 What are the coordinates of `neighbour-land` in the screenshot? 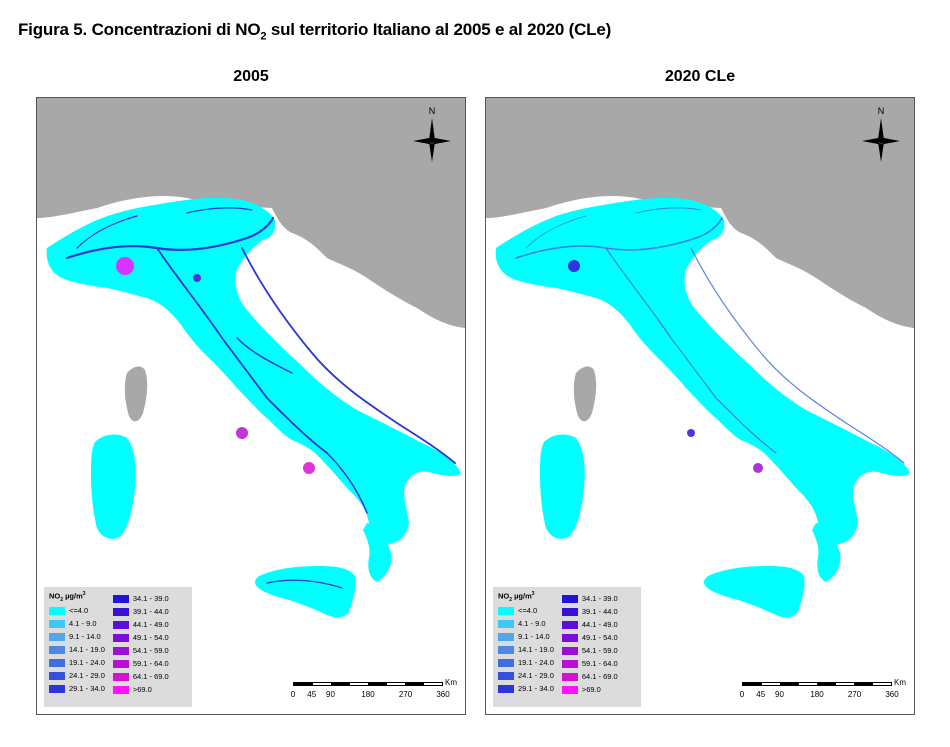 It's located at (251, 213).